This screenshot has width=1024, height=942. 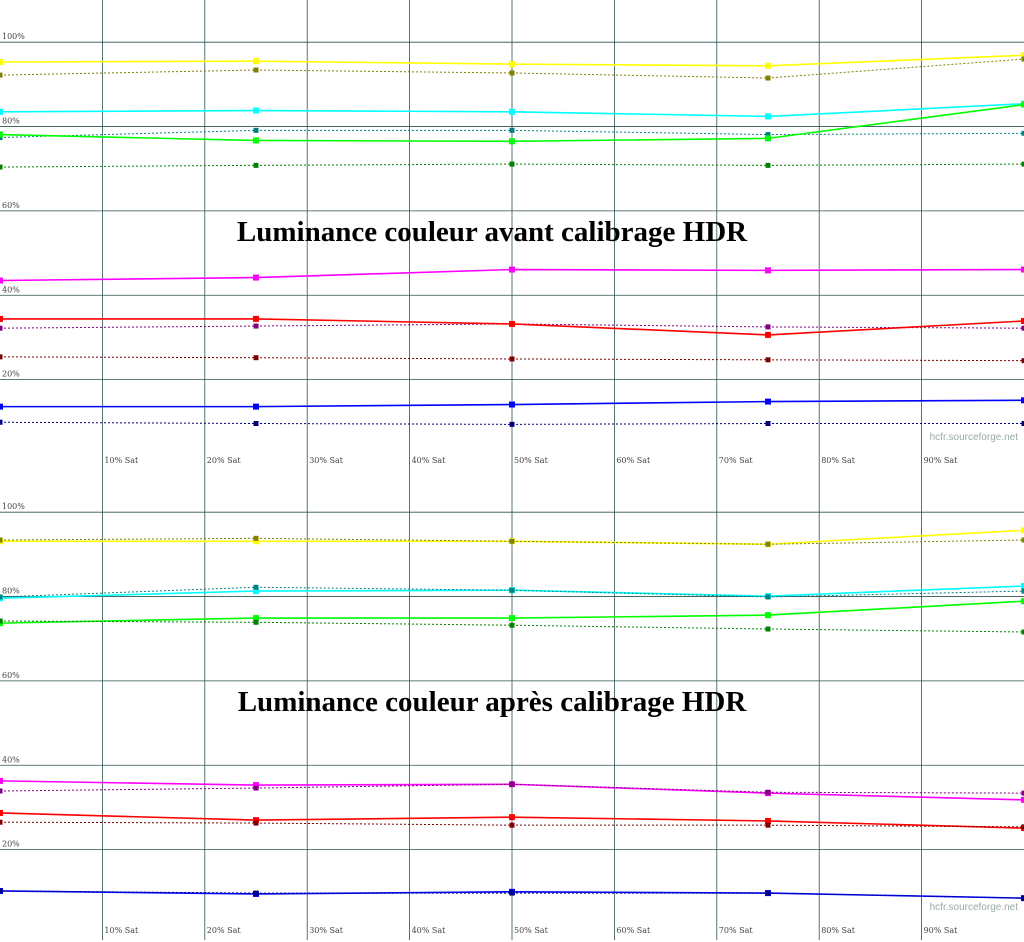 What do you see at coordinates (224, 930) in the screenshot?
I see `x-tick-label: 20% Sat` at bounding box center [224, 930].